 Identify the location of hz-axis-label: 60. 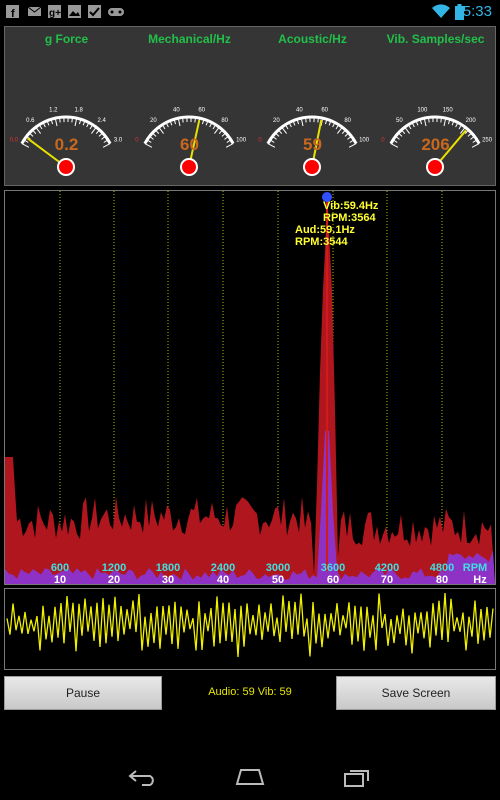
(333, 579).